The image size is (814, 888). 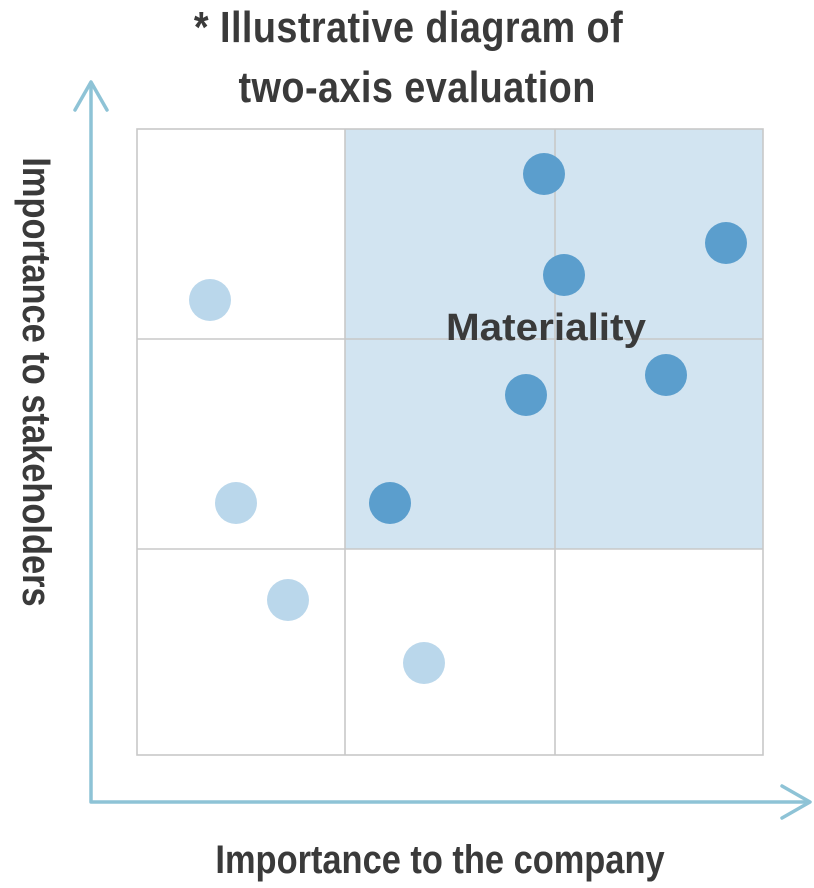 I want to click on title-line-2: two-axis evaluation, so click(x=417, y=87).